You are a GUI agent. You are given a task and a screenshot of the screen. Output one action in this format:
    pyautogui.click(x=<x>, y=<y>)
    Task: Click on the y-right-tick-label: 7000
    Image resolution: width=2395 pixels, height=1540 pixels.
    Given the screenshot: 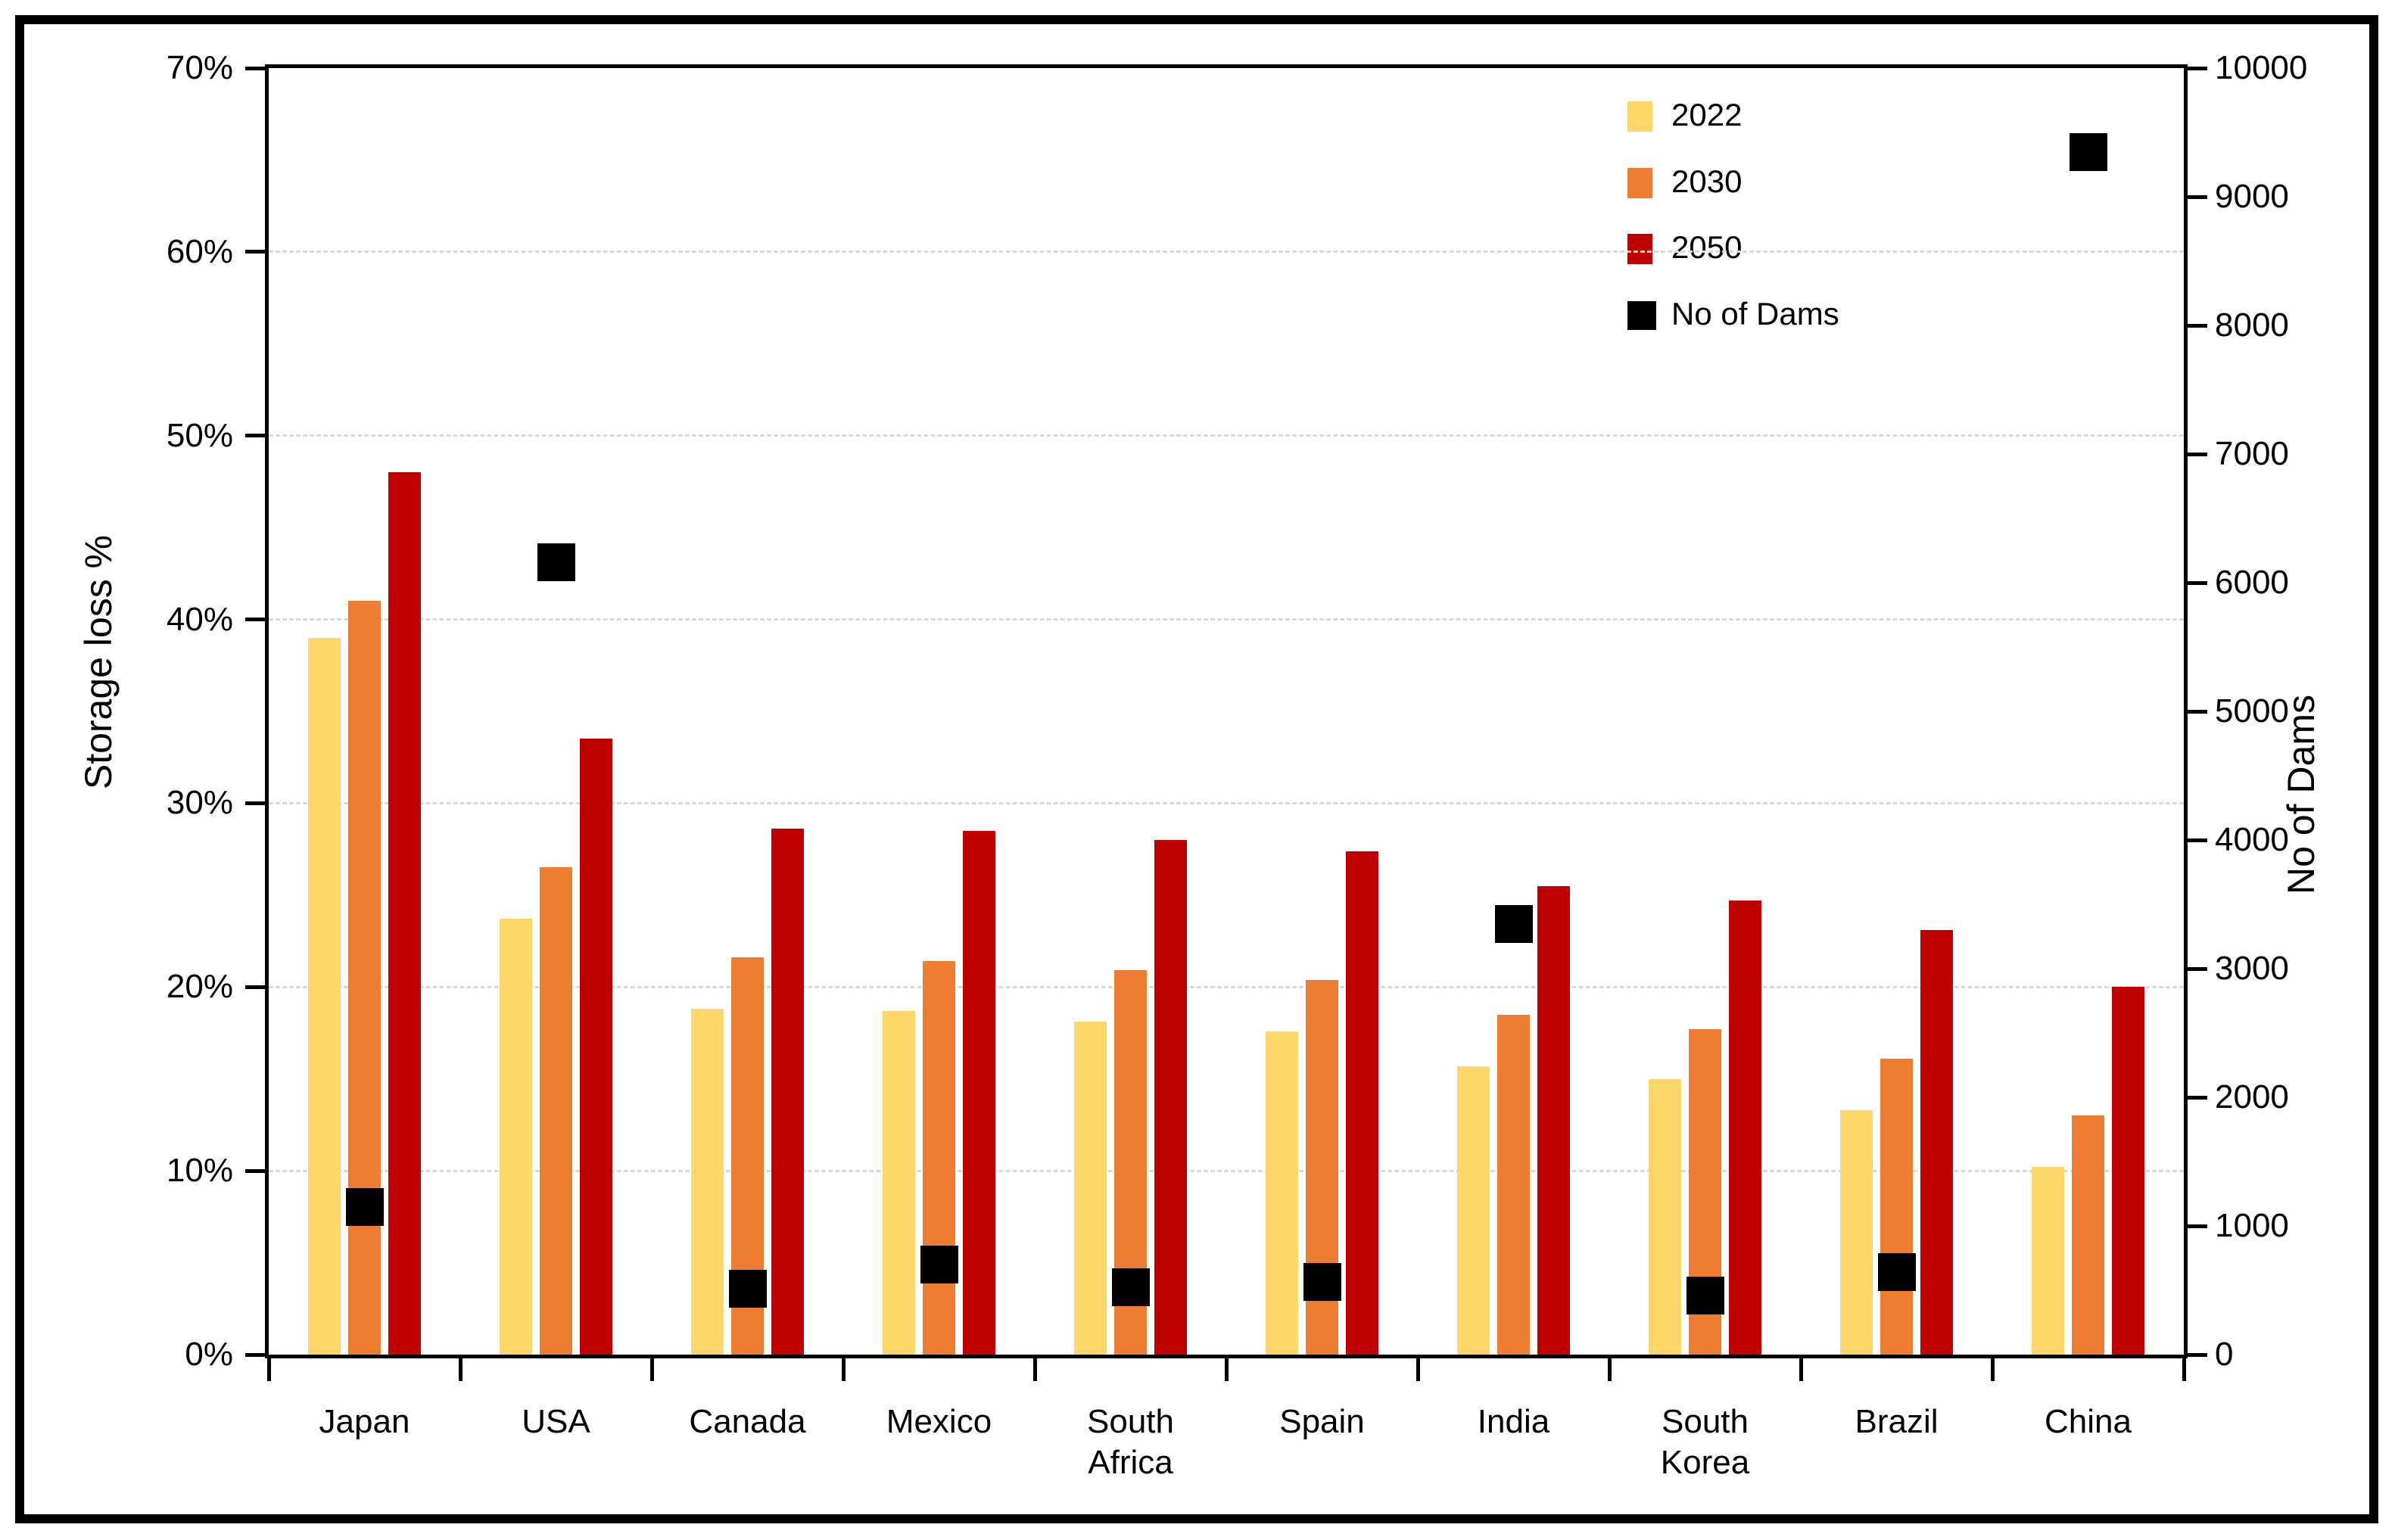 What is the action you would take?
    pyautogui.click(x=2252, y=453)
    